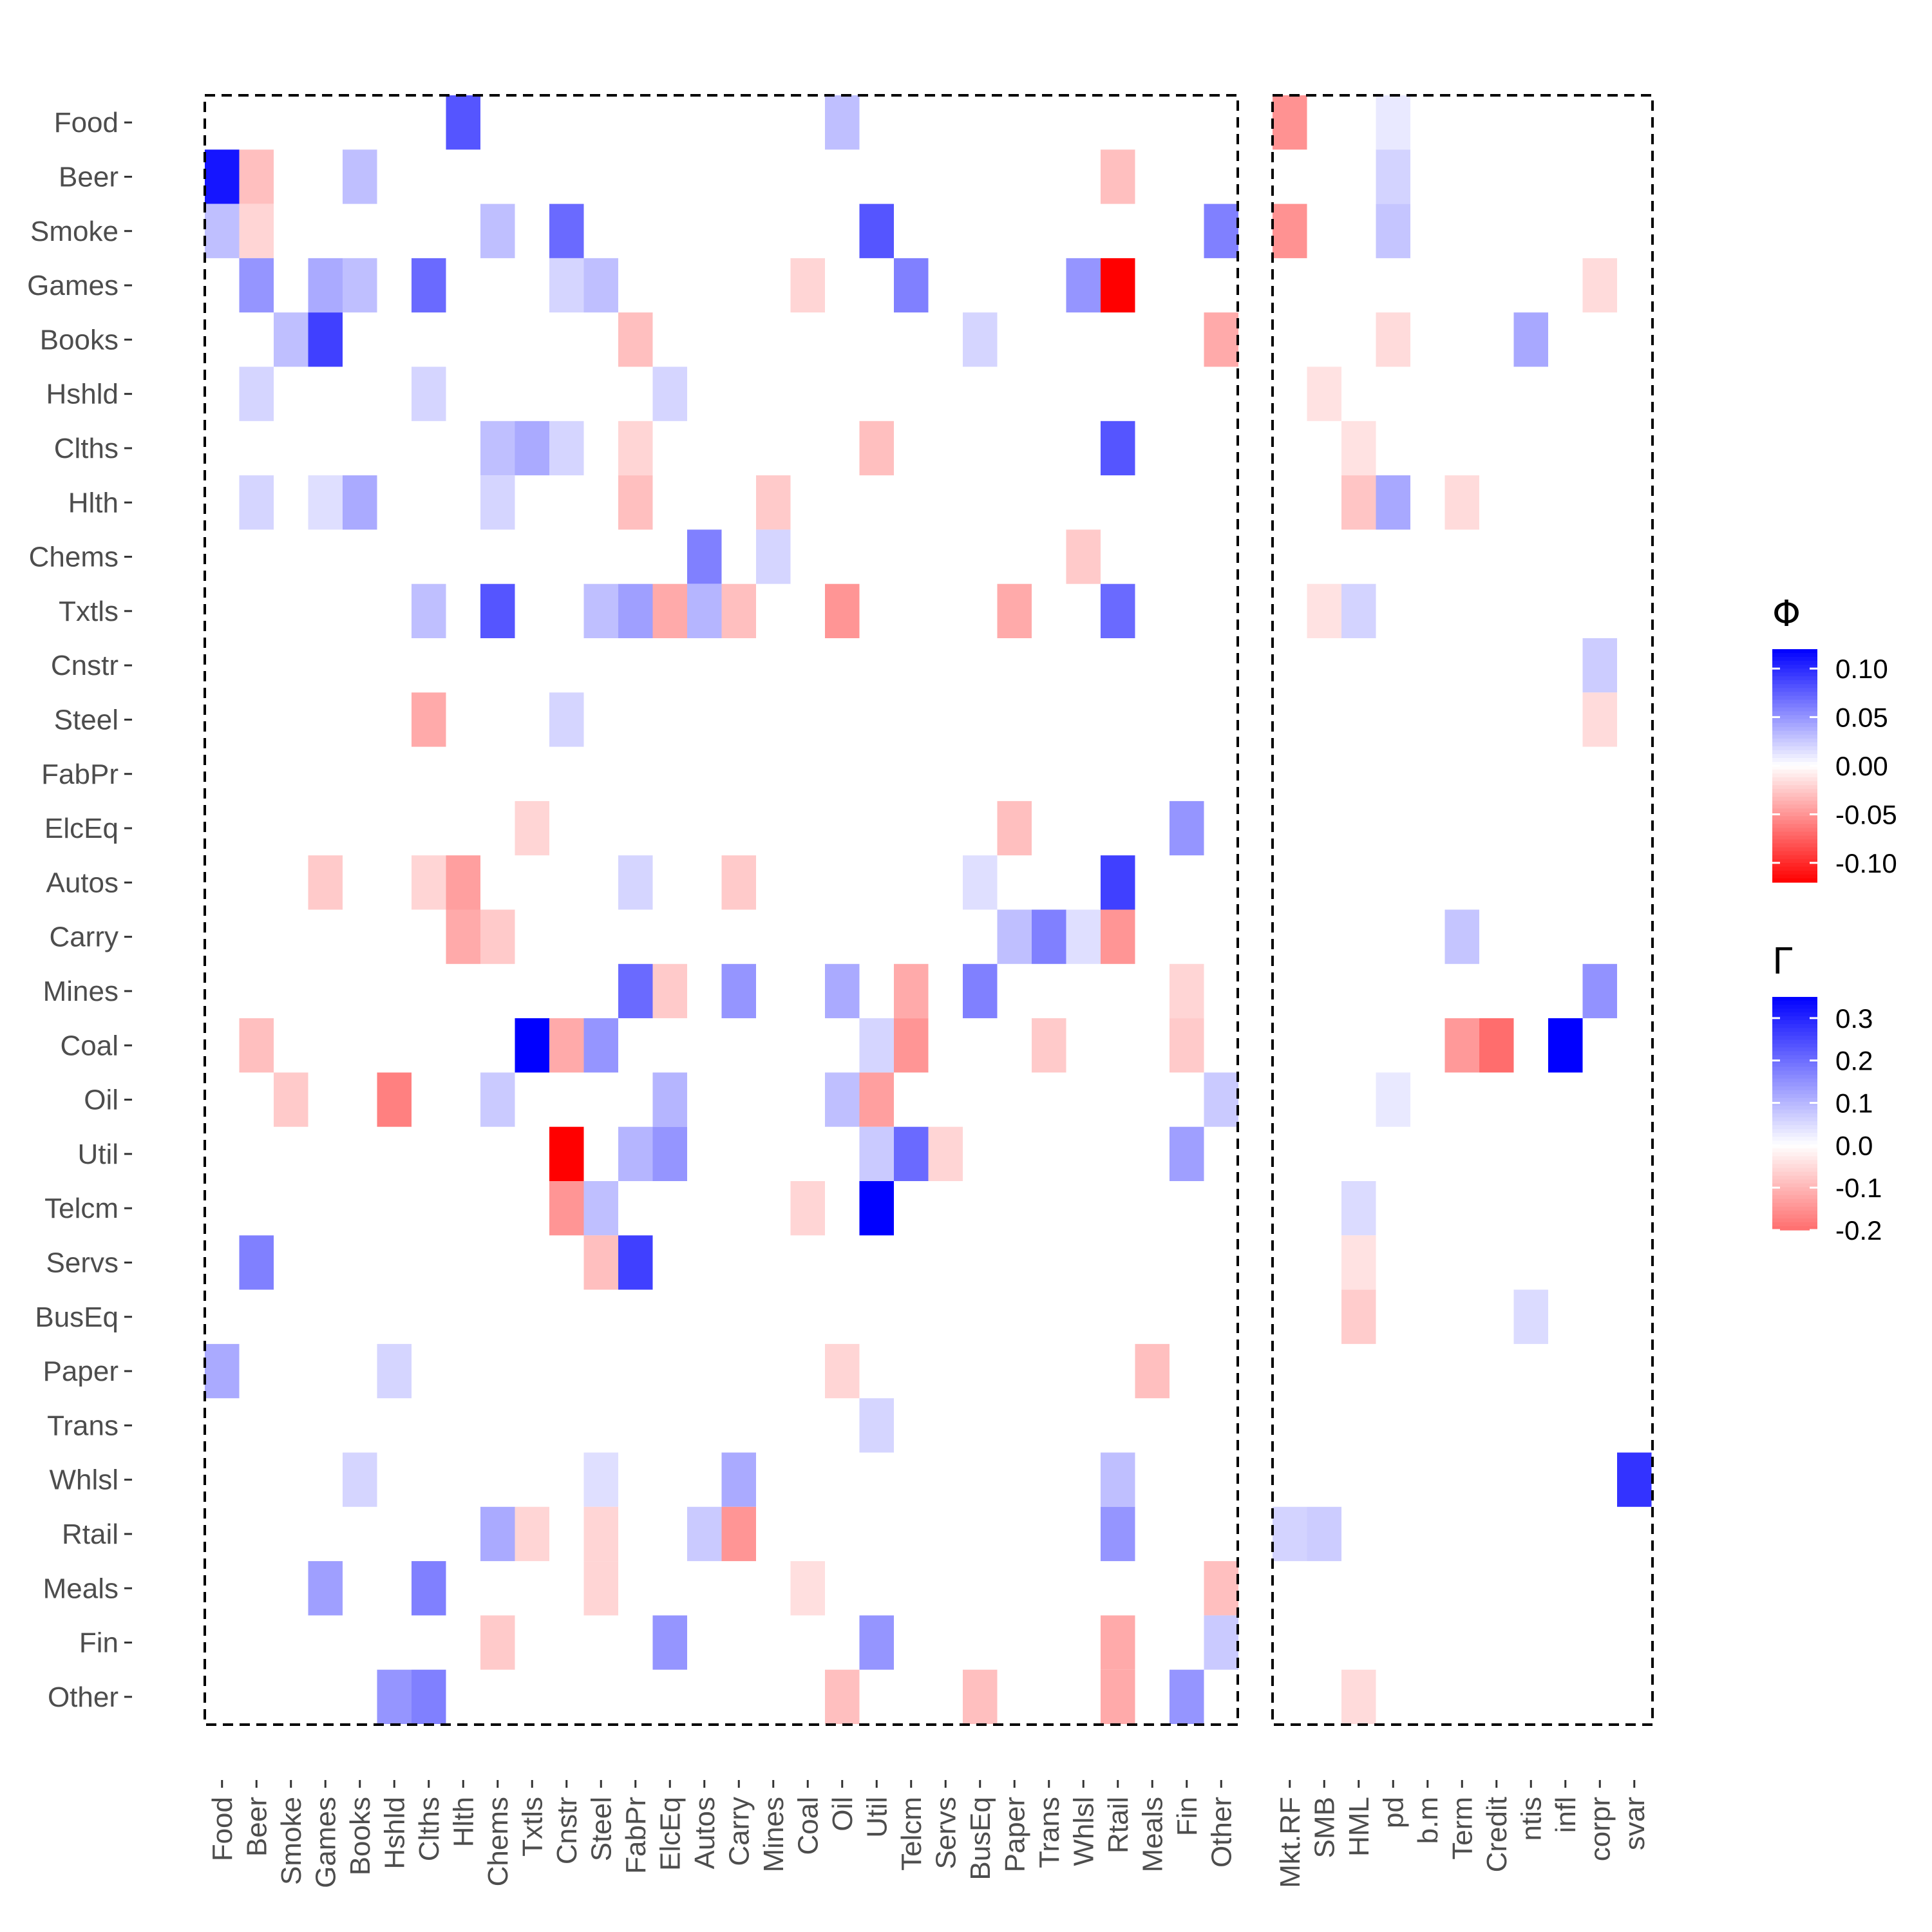 This screenshot has height=1932, width=1932. What do you see at coordinates (256, 285) in the screenshot?
I see `phi-cell-games-beer` at bounding box center [256, 285].